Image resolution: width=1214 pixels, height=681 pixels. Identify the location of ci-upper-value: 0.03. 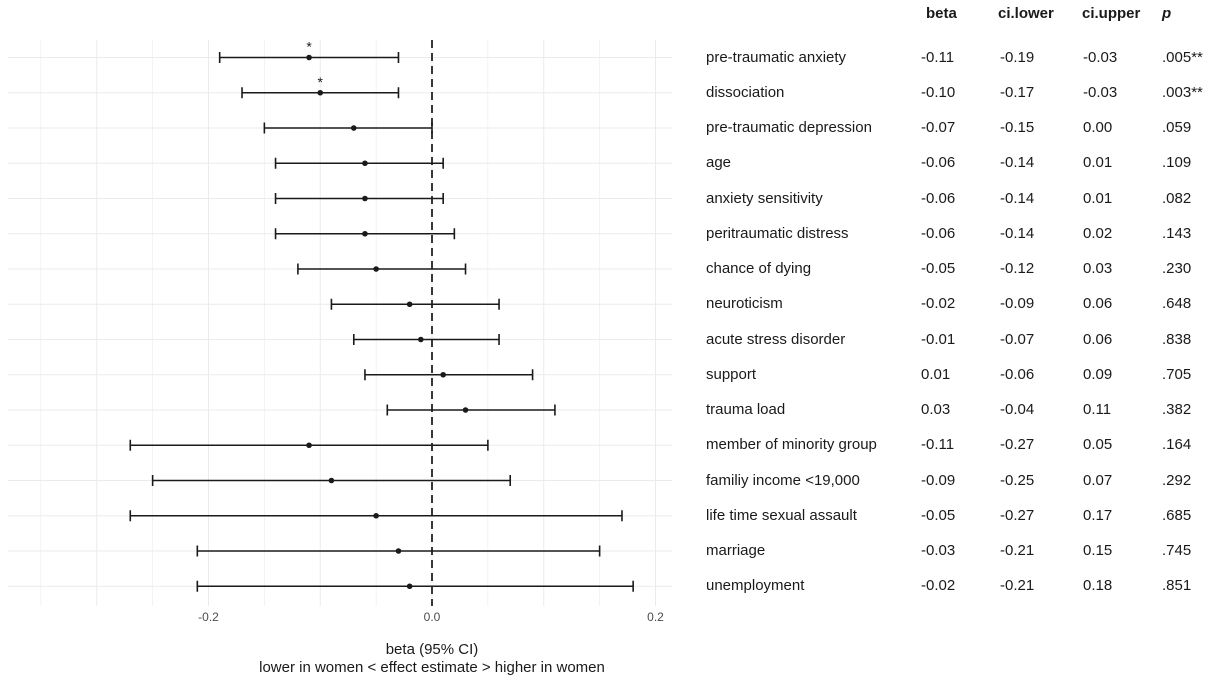
(1098, 268).